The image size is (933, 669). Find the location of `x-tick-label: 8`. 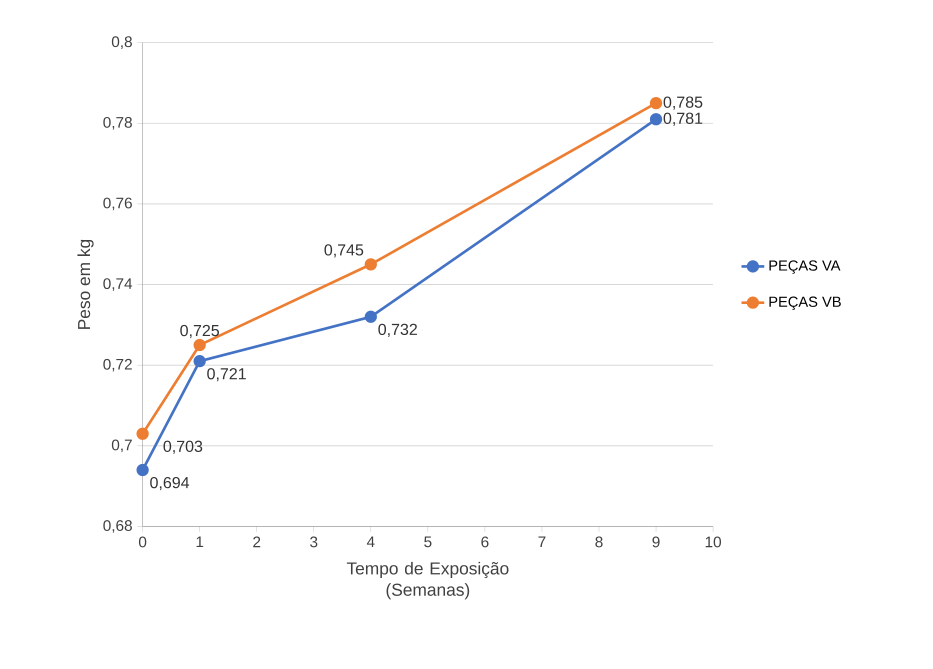

x-tick-label: 8 is located at coordinates (599, 542).